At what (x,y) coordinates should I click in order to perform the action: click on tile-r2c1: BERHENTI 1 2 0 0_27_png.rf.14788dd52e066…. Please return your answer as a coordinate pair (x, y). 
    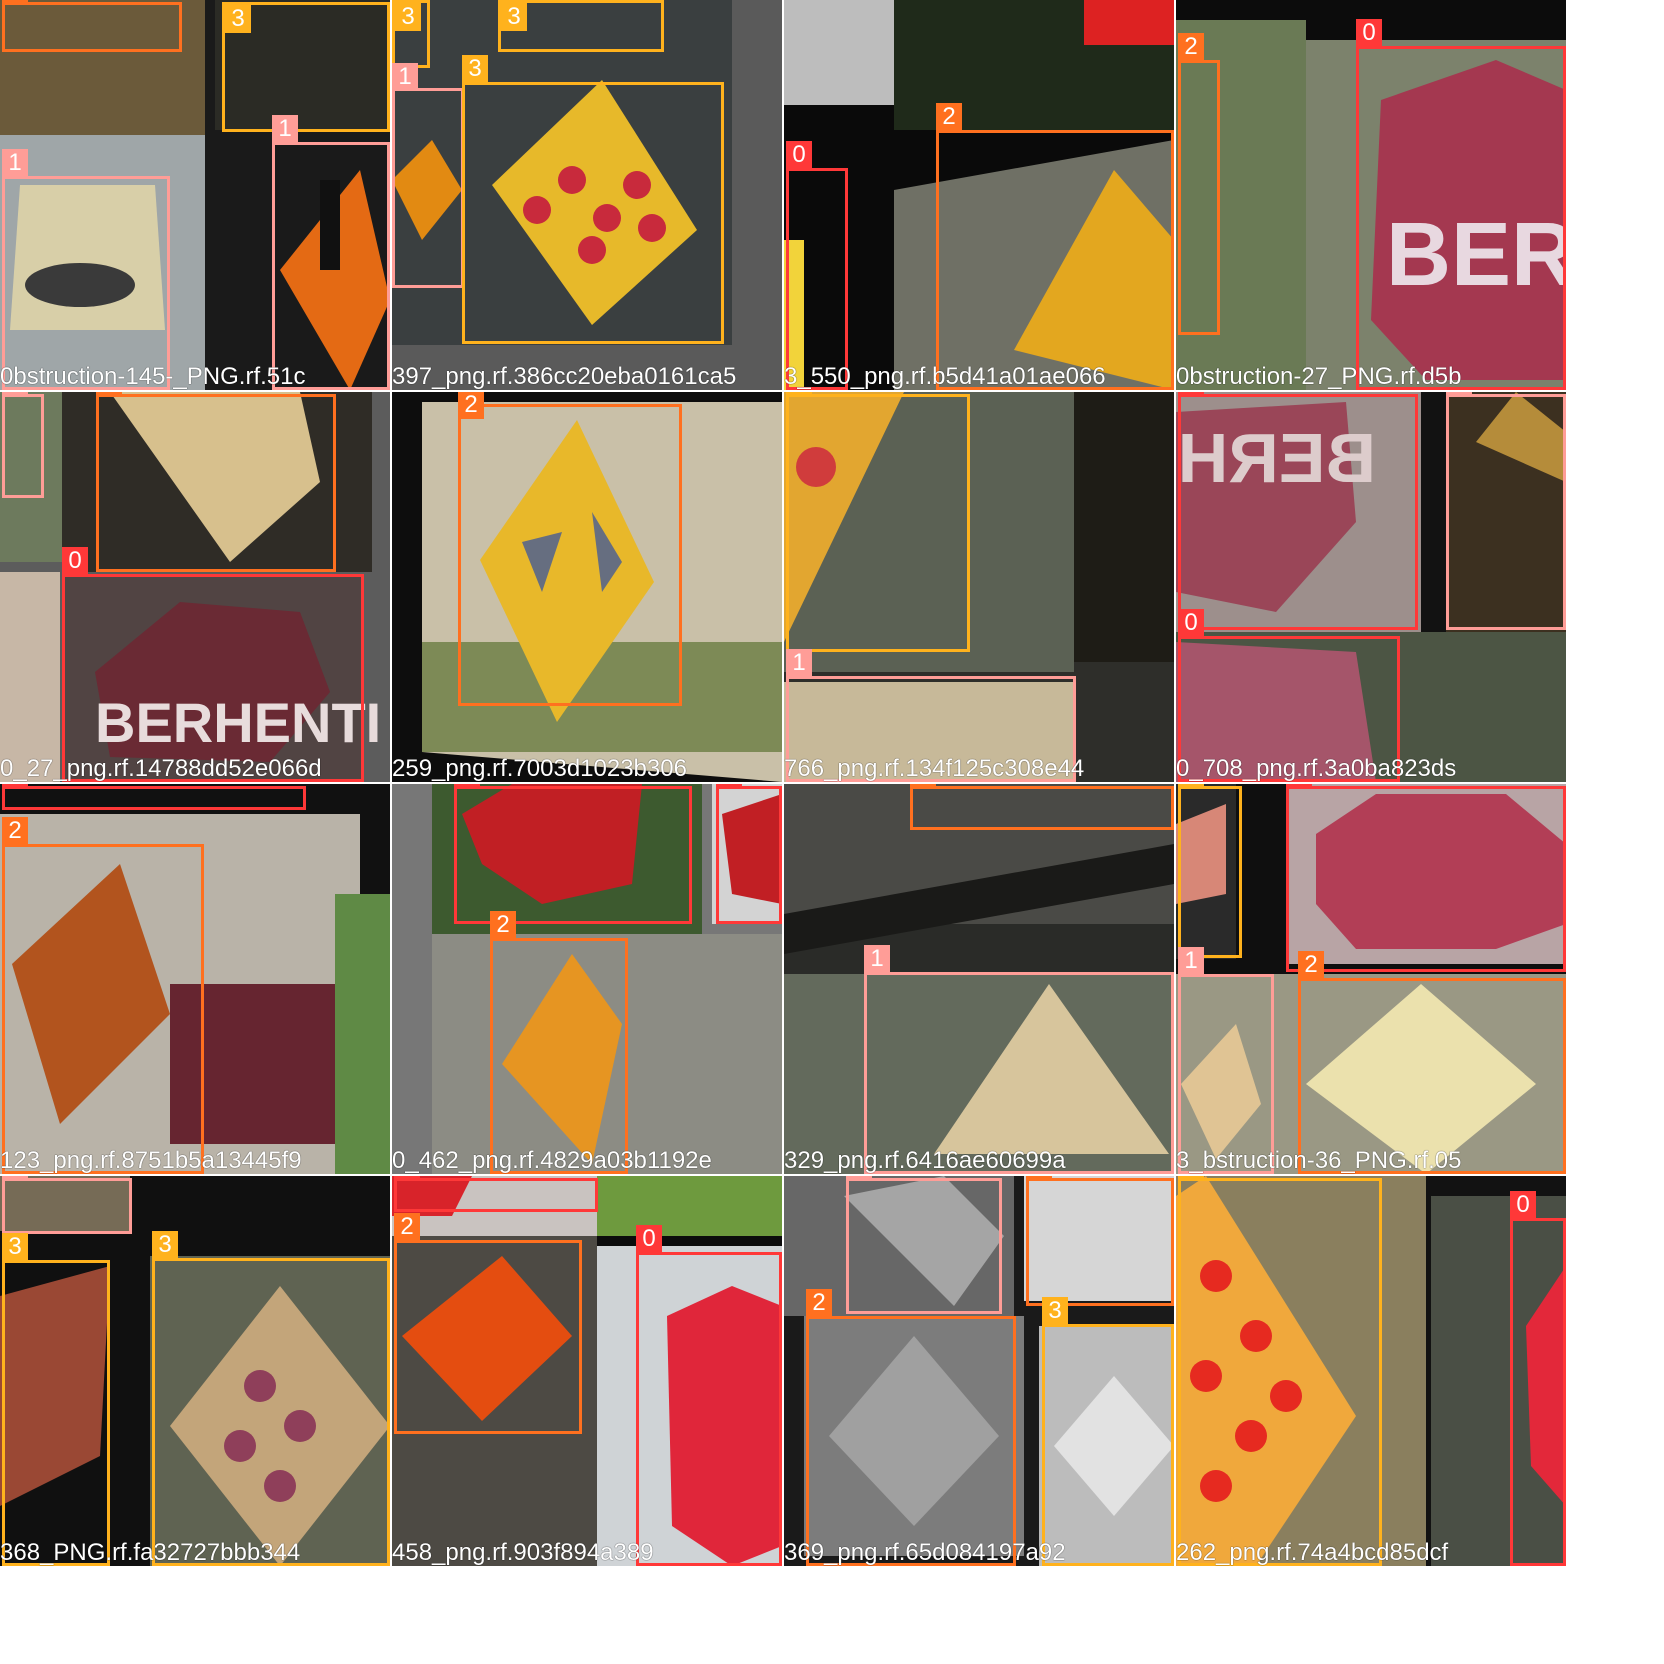
    Looking at the image, I should click on (195, 587).